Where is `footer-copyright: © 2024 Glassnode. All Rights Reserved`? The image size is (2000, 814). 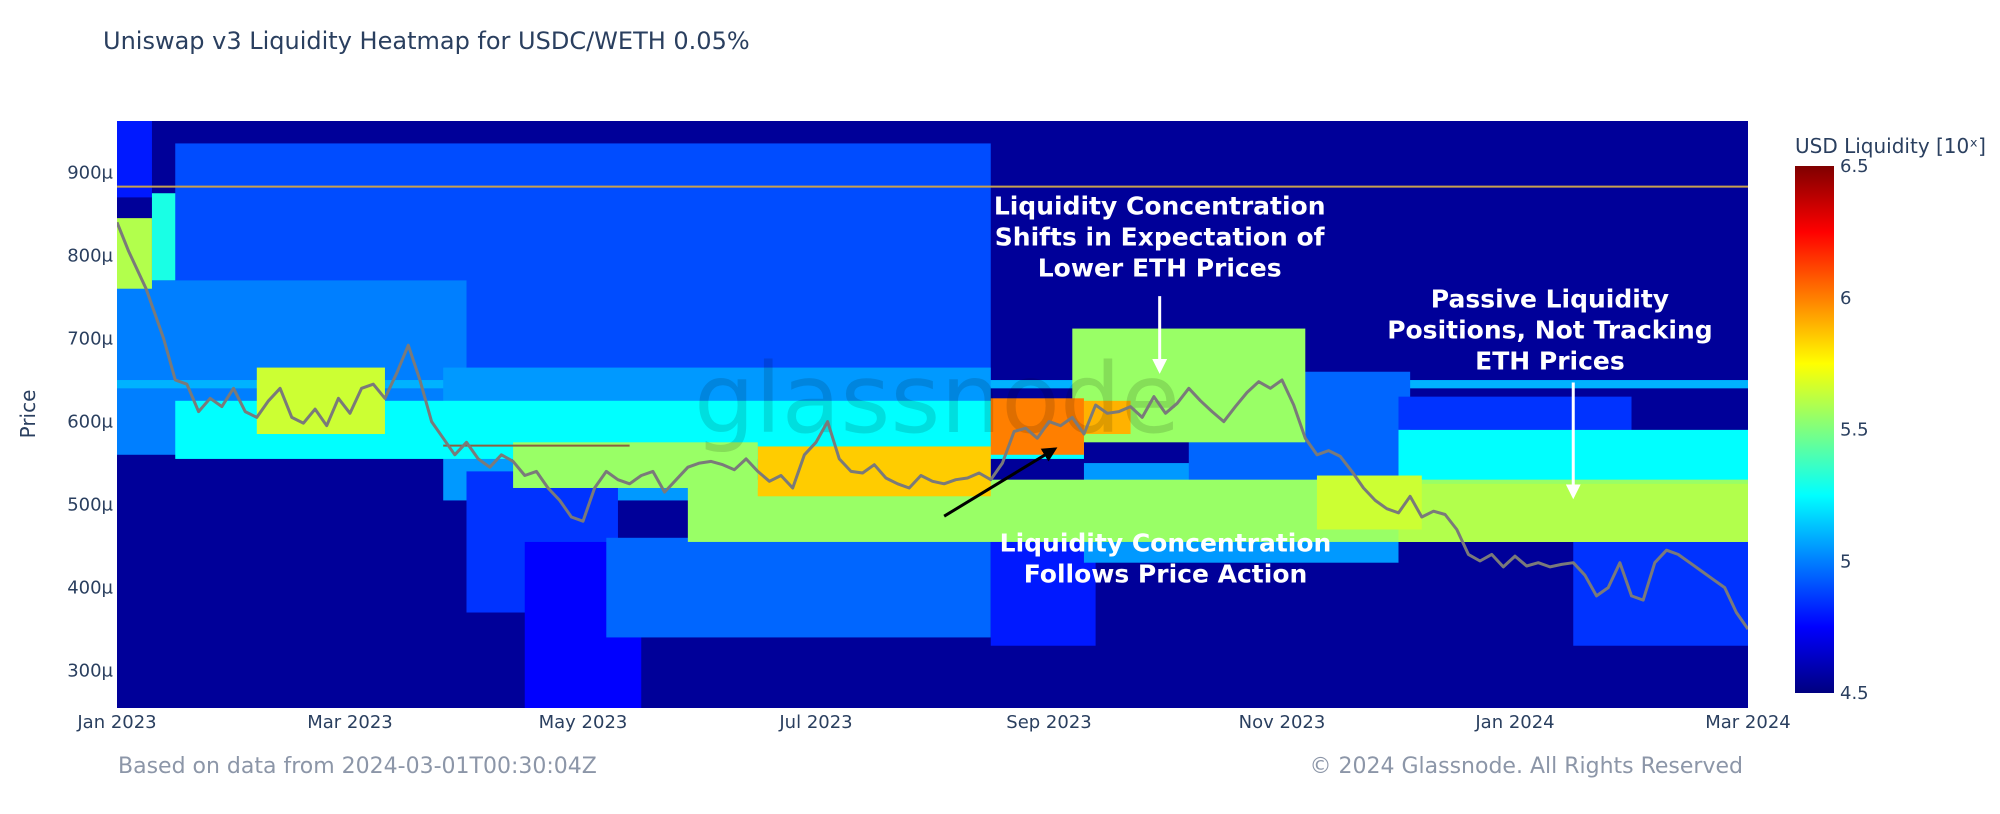
footer-copyright: © 2024 Glassnode. All Rights Reserved is located at coordinates (1526, 766).